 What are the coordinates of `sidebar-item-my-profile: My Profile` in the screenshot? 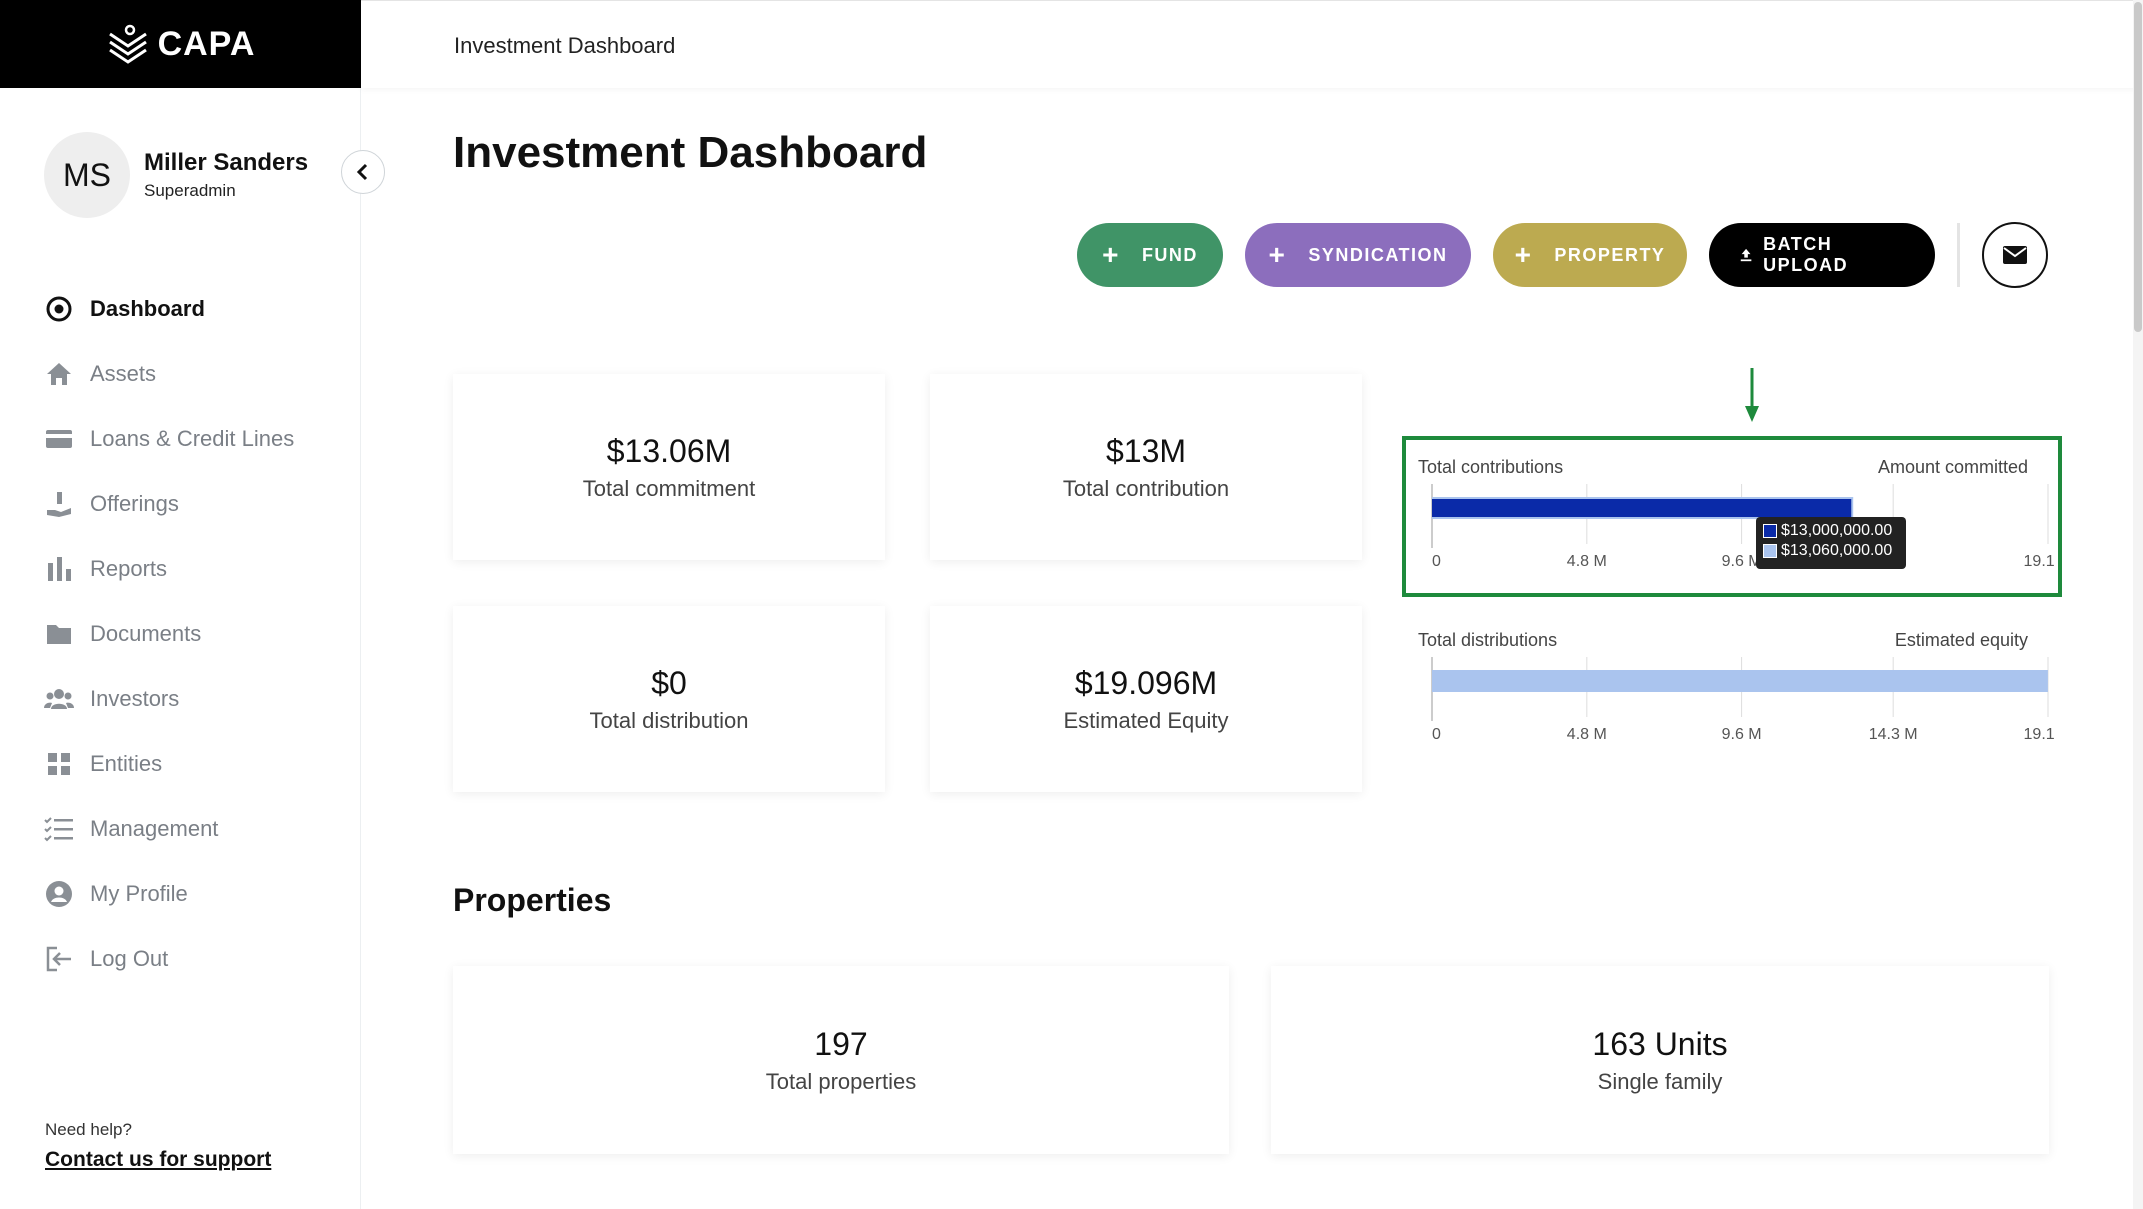 It's located at (169, 893).